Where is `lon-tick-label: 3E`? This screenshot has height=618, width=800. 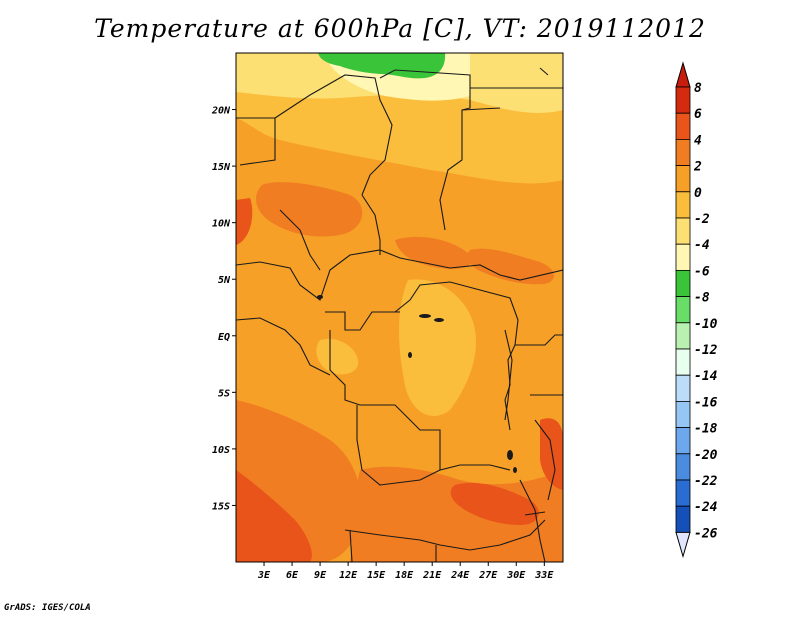
lon-tick-label: 3E is located at coordinates (264, 575).